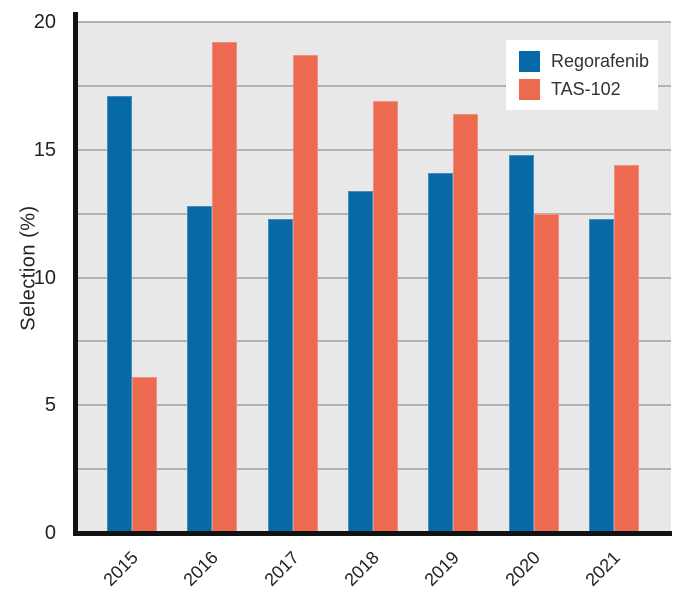 The height and width of the screenshot is (603, 674). I want to click on bar-tas-102-2016, so click(224, 287).